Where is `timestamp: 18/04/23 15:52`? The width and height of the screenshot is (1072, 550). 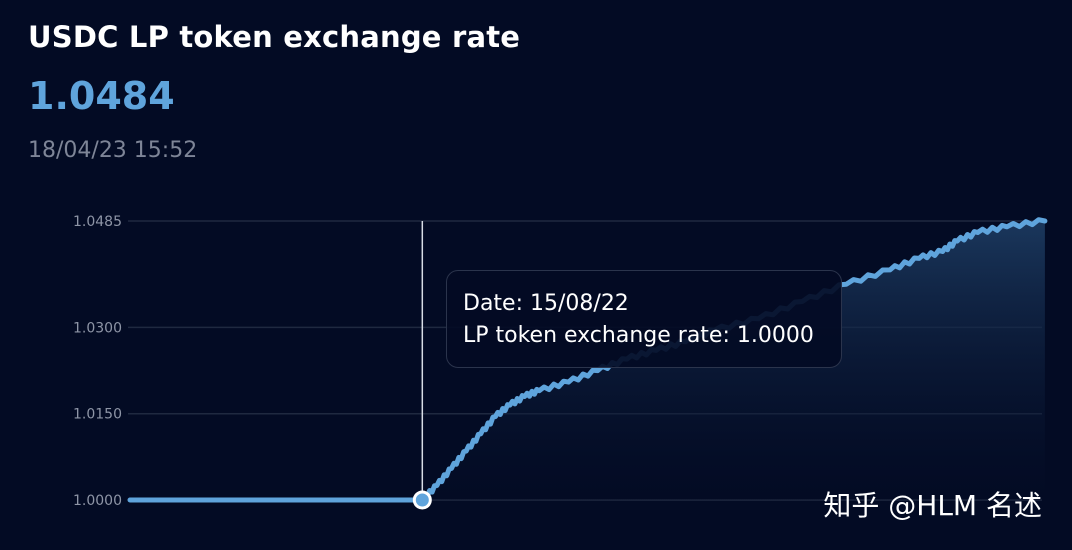 timestamp: 18/04/23 15:52 is located at coordinates (113, 150).